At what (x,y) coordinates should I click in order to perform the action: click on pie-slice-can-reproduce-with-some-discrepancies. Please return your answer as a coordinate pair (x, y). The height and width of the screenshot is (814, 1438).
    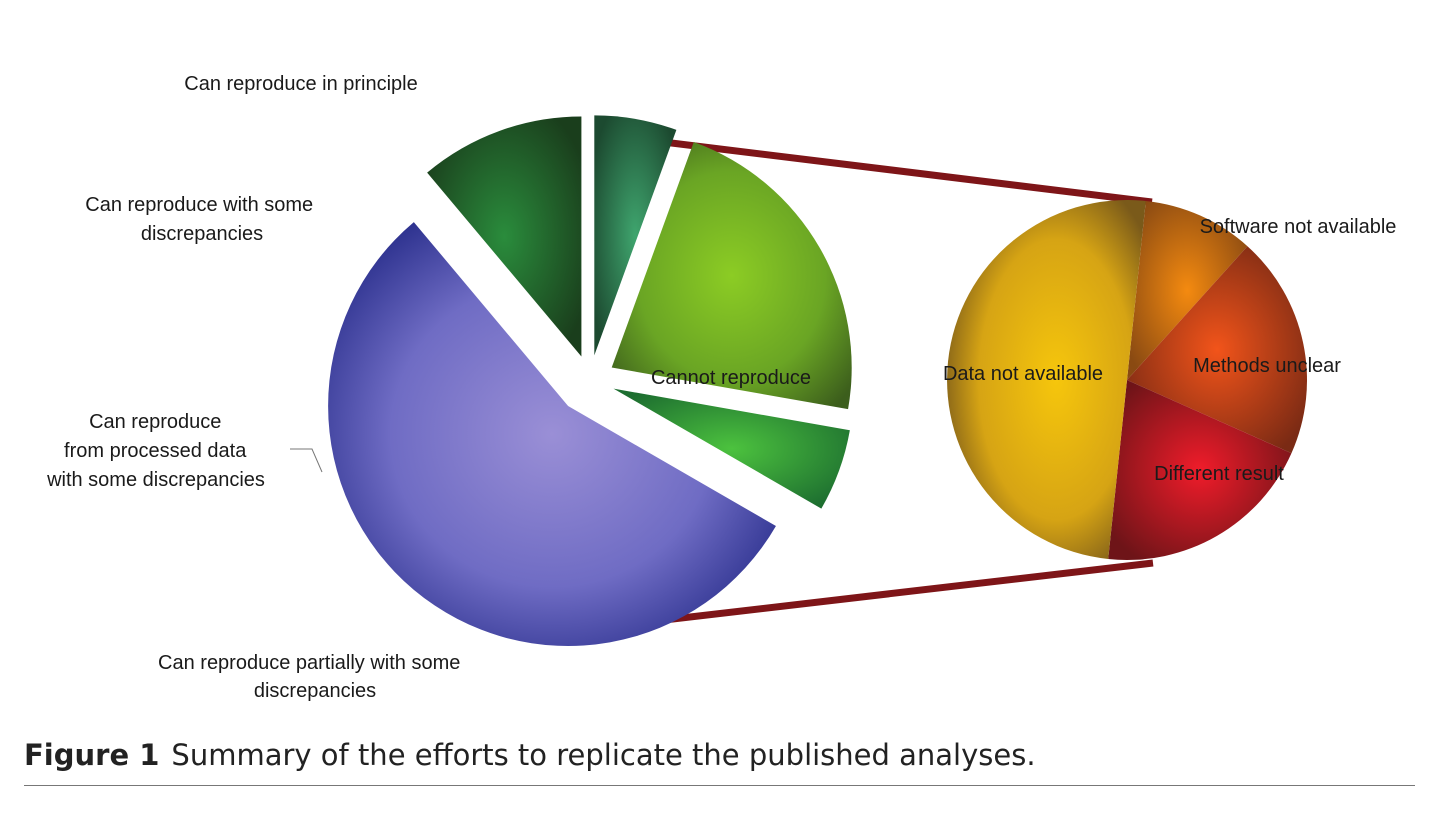
    Looking at the image, I should click on (635, 235).